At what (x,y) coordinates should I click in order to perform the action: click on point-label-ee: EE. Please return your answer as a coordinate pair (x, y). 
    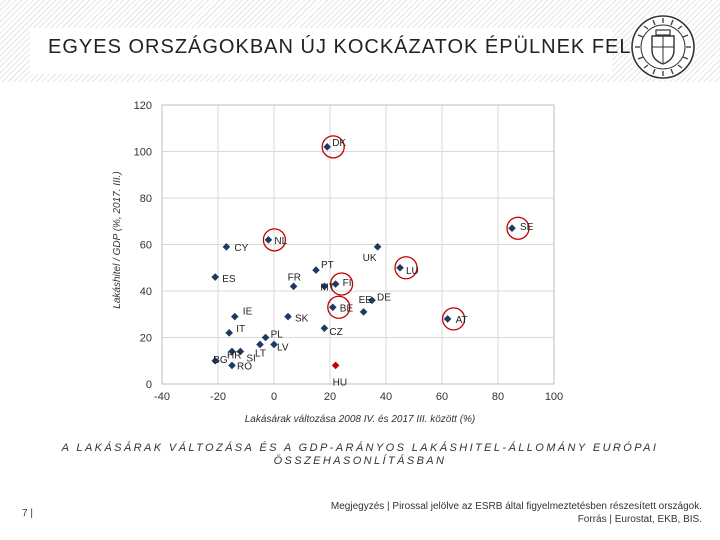
    Looking at the image, I should click on (366, 300).